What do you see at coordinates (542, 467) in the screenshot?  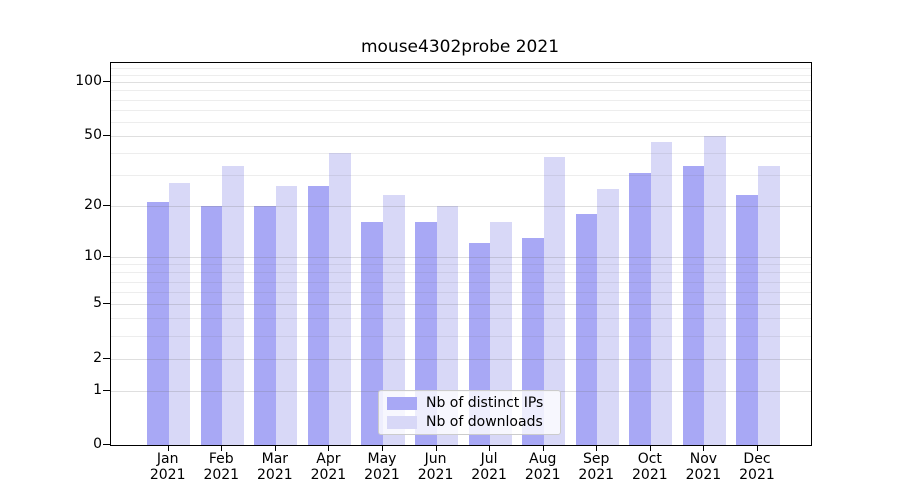 I see `x-tick-label-aug: Aug 2021` at bounding box center [542, 467].